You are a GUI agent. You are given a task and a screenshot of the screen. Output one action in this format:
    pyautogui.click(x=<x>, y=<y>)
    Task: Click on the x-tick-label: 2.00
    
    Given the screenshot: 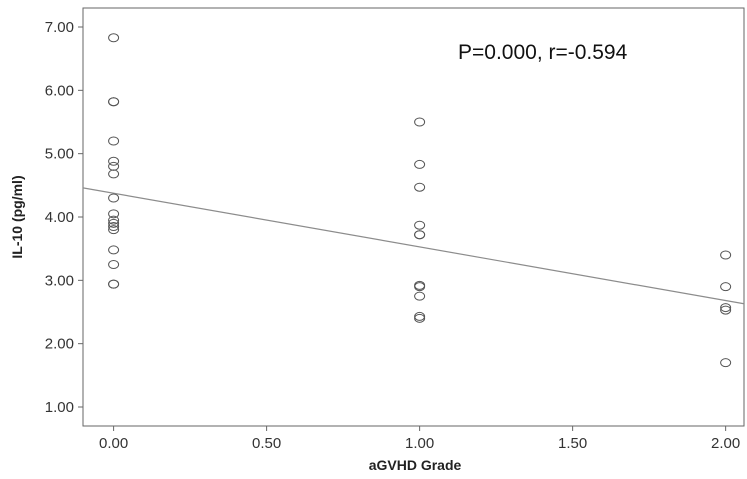 What is the action you would take?
    pyautogui.click(x=725, y=443)
    